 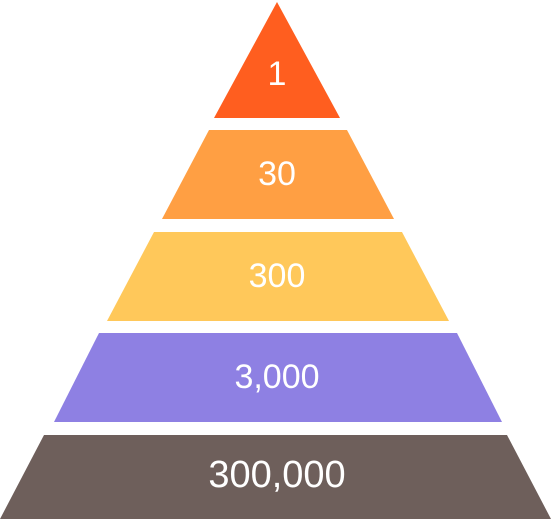 I want to click on pyramid-tier-2: 30, so click(x=278, y=174).